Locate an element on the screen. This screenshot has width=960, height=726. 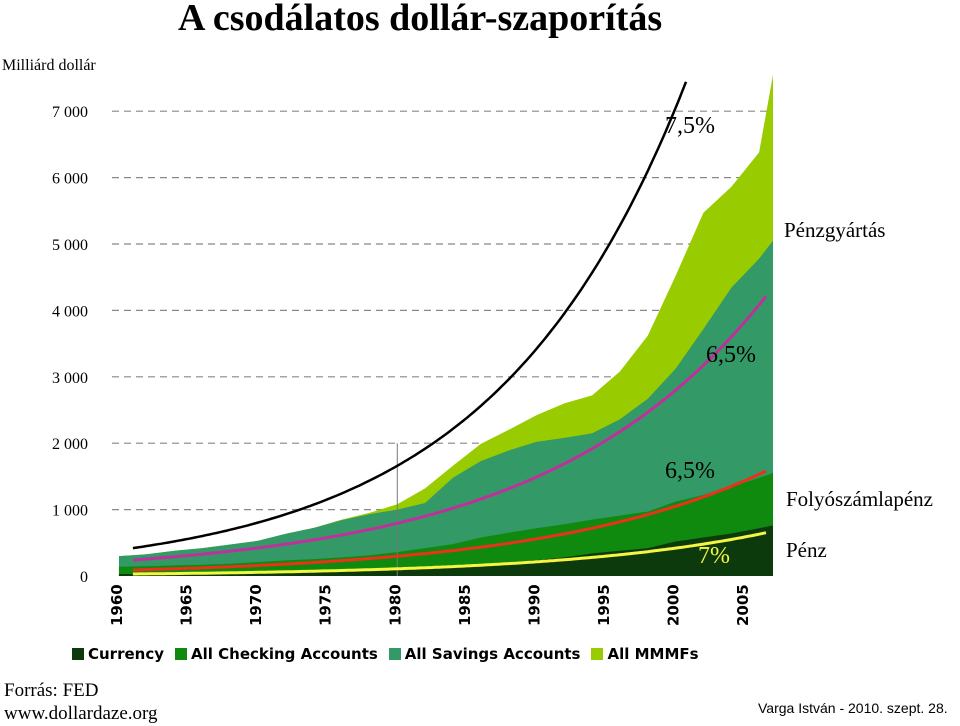
area-currency is located at coordinates (446, 550).